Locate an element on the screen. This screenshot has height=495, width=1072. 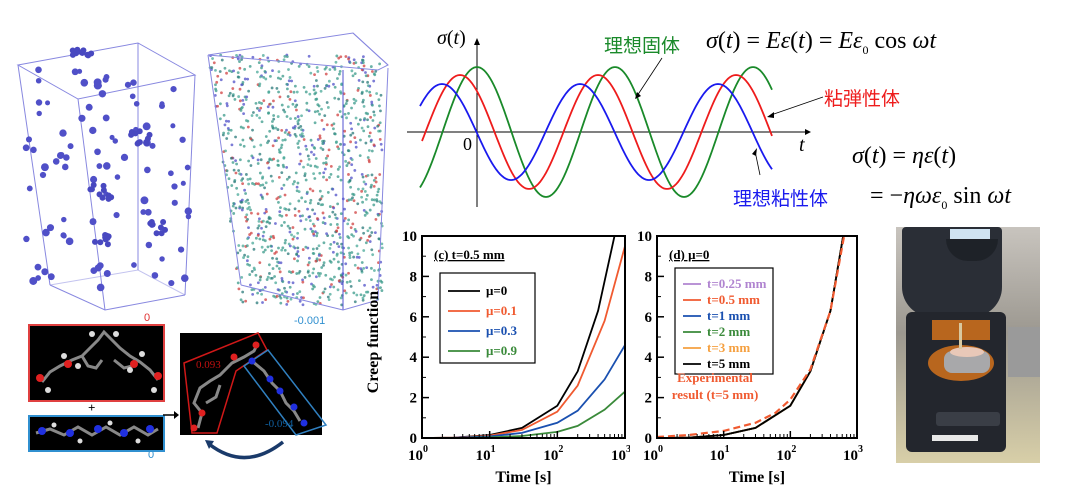
wave-x-axis-label: t is located at coordinates (802, 145).